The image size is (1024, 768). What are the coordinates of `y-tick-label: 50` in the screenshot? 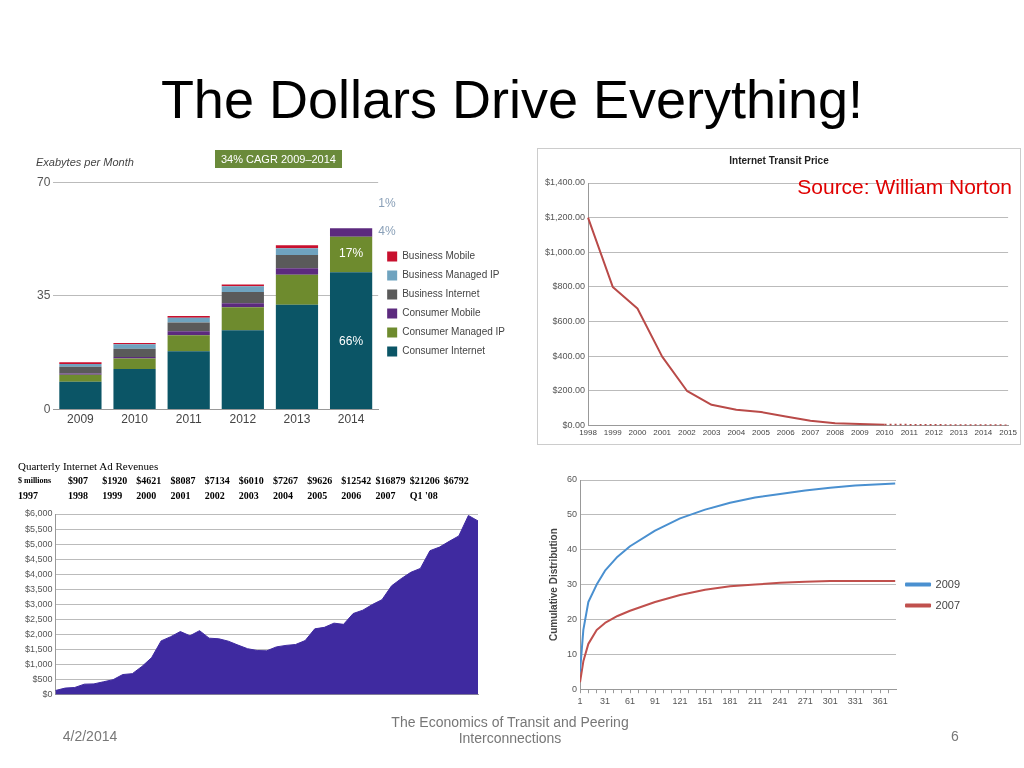 It's located at (572, 514).